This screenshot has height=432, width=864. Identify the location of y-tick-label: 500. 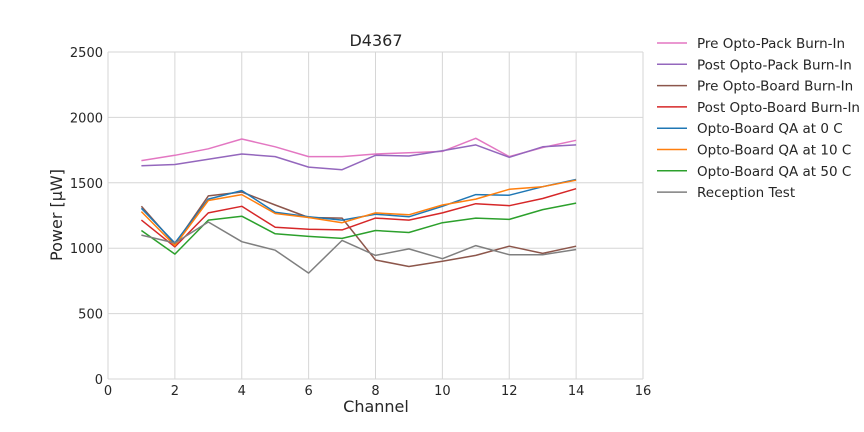
(90, 315).